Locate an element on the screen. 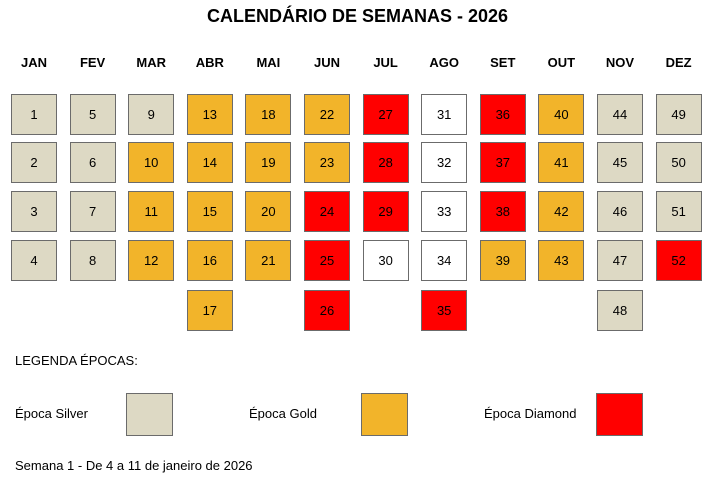 The image size is (715, 487). week-cell: 26 is located at coordinates (327, 310).